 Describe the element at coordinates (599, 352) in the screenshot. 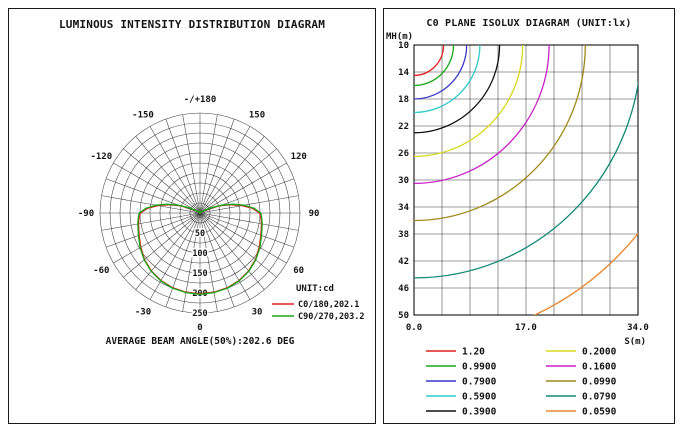

I see `svg-text: 0.2000` at that location.